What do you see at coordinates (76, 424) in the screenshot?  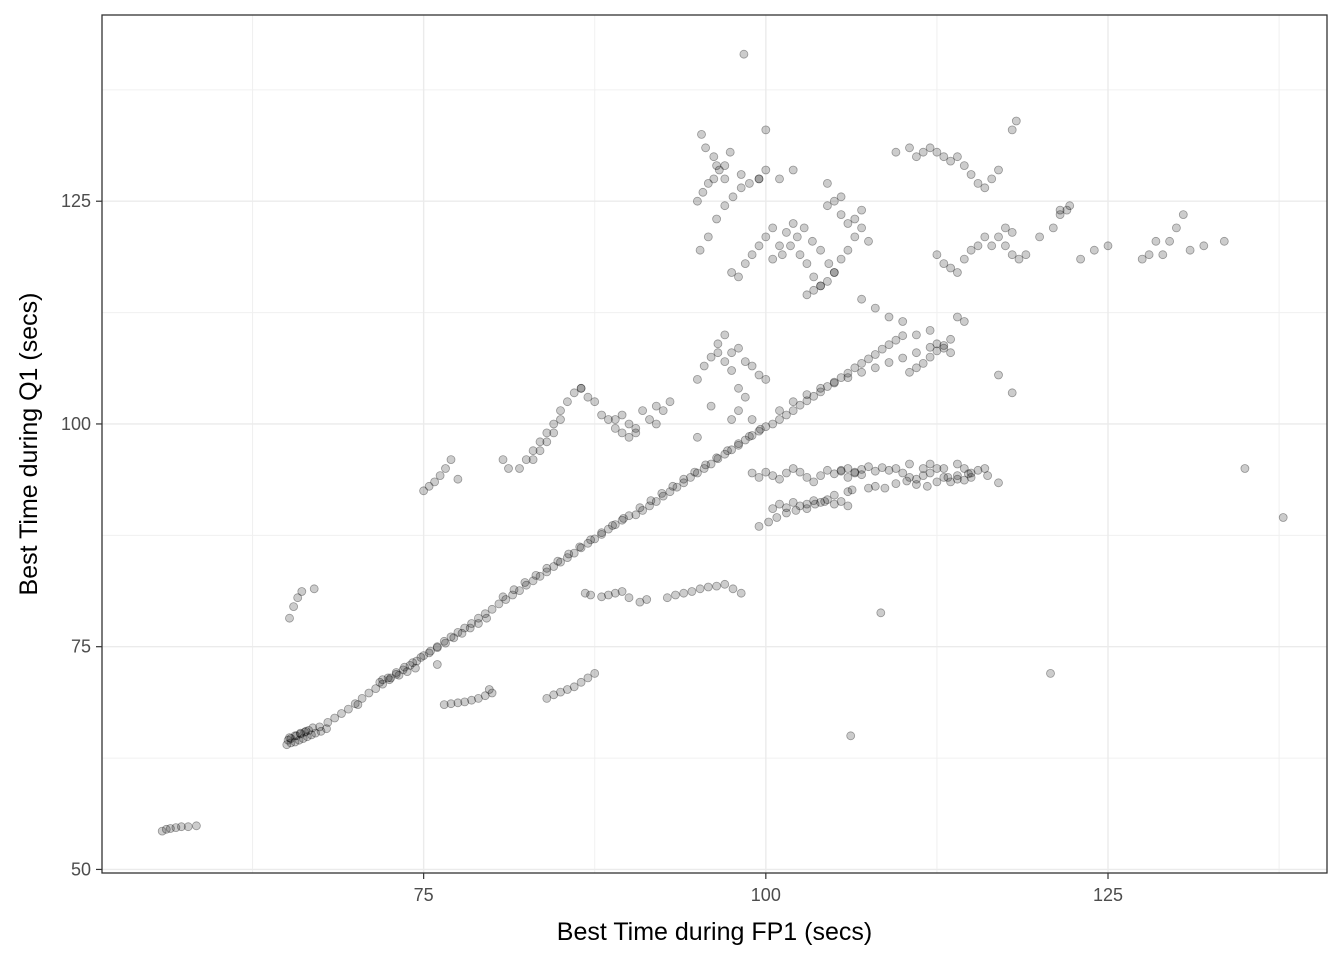 I see `y-tick-label: 100` at bounding box center [76, 424].